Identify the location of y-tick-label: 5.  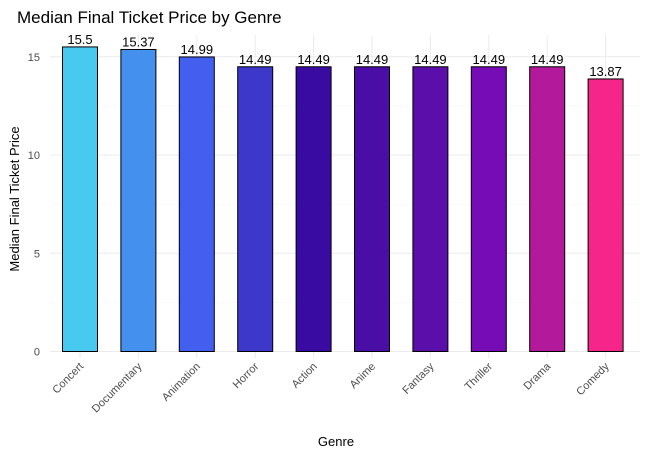
(37, 254).